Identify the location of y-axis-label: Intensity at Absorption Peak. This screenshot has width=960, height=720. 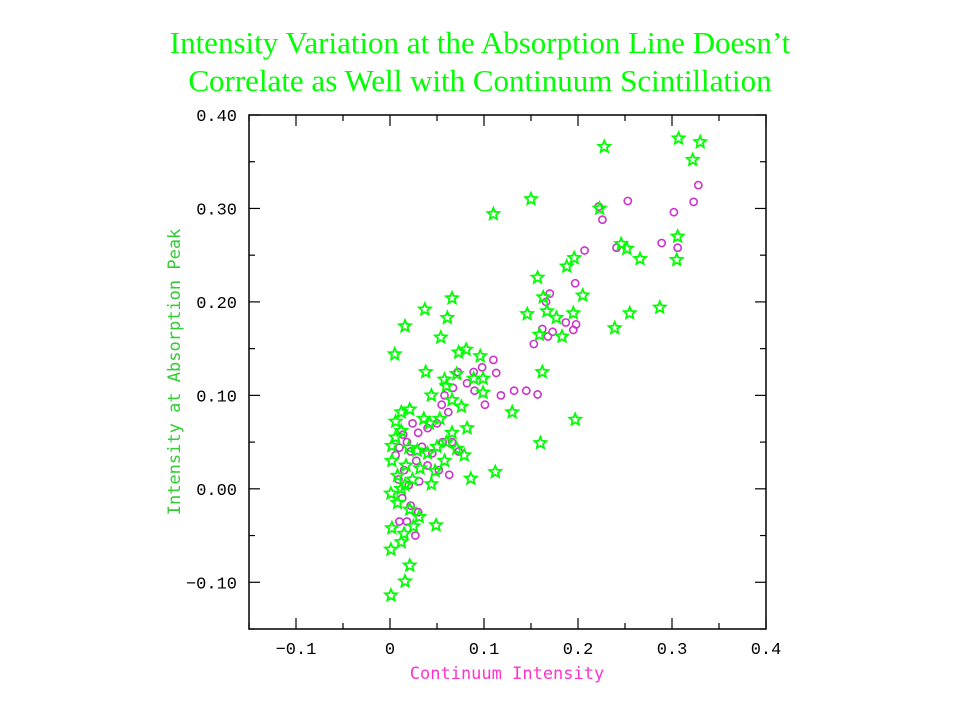
(175, 372).